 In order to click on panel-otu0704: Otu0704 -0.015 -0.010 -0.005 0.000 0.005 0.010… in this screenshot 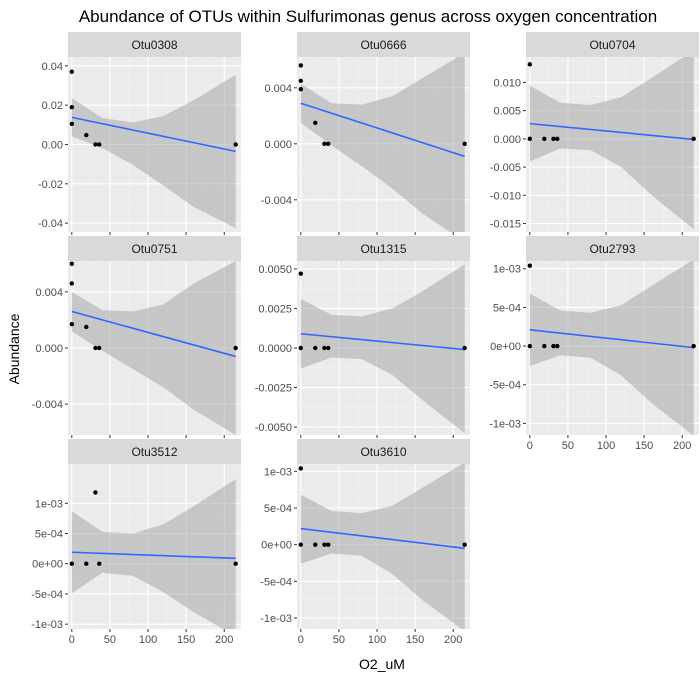, I will do `click(594, 140)`.